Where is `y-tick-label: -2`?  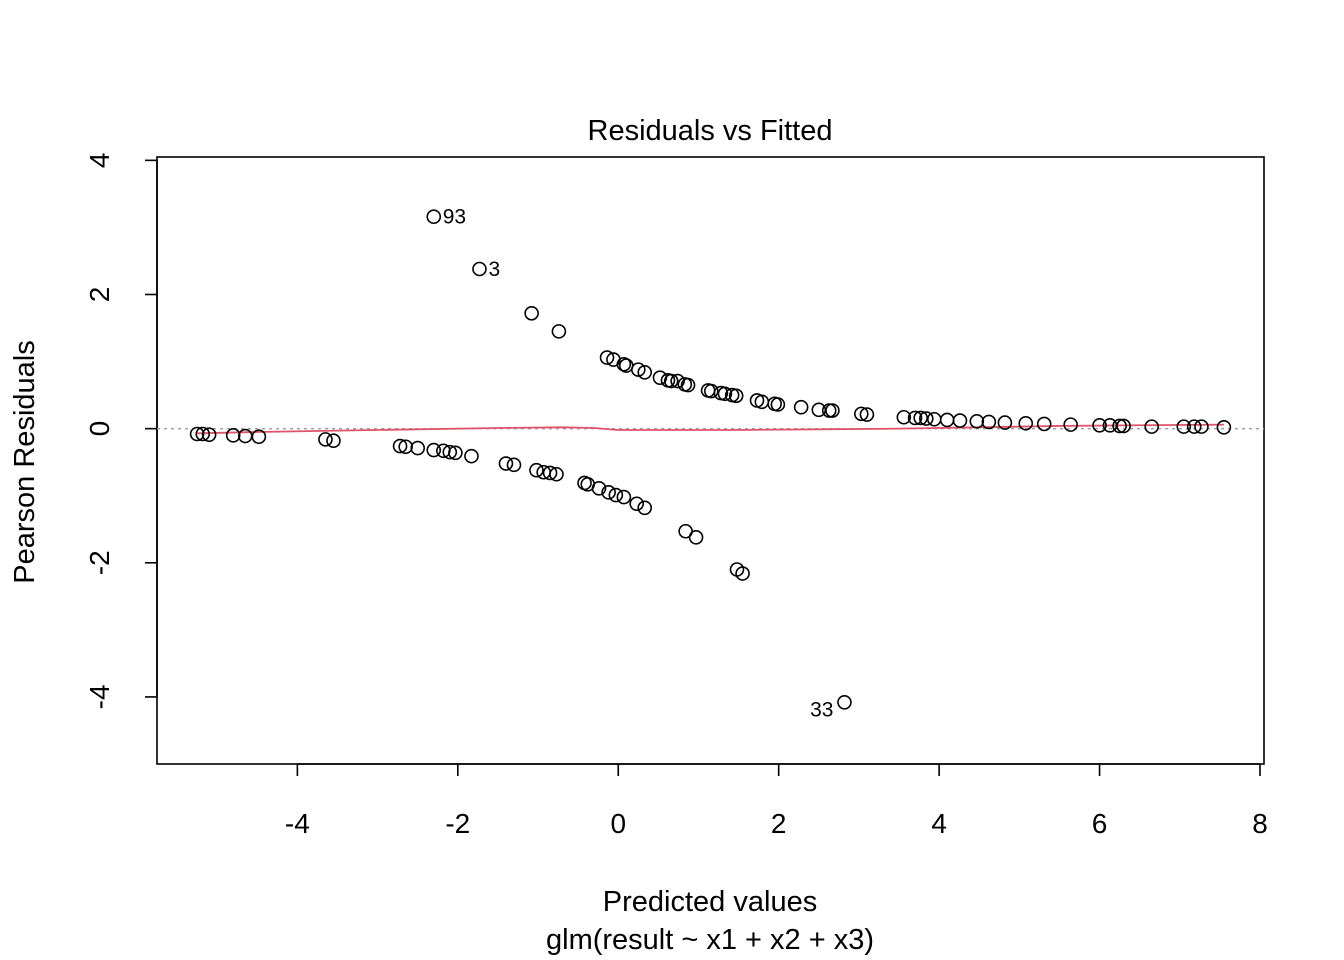 y-tick-label: -2 is located at coordinates (99, 562).